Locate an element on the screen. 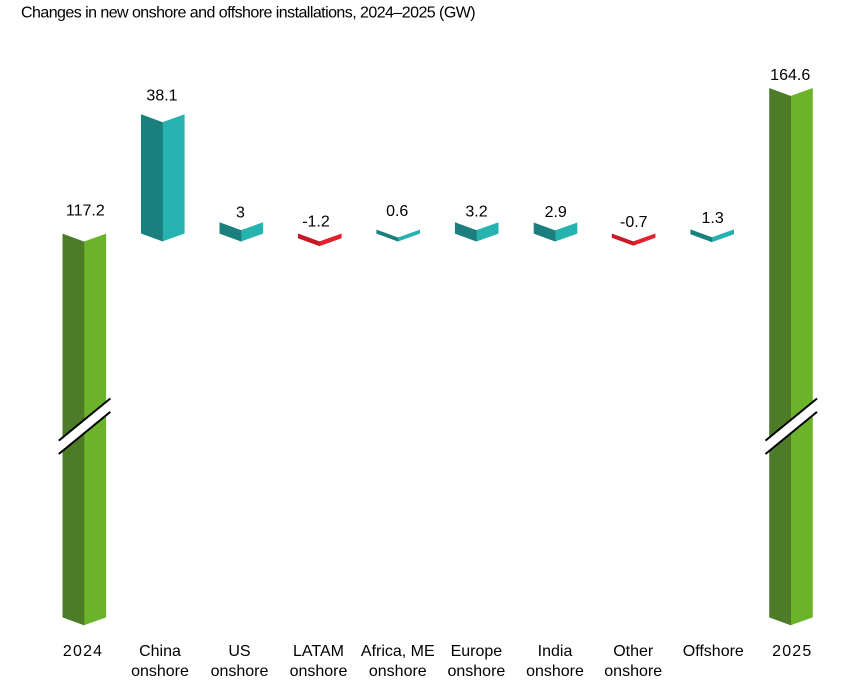  svg-text: LATAM is located at coordinates (318, 651).